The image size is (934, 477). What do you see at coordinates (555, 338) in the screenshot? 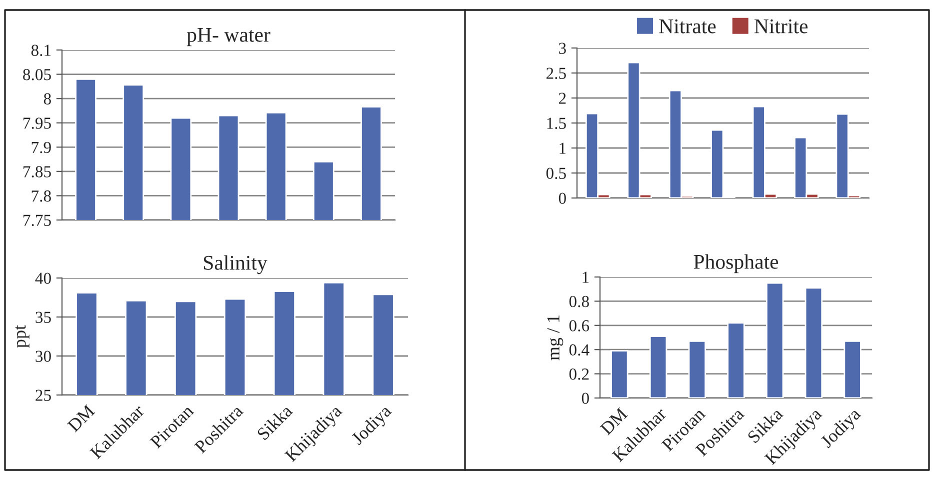
I see `y-axis-title: mg / 1` at bounding box center [555, 338].